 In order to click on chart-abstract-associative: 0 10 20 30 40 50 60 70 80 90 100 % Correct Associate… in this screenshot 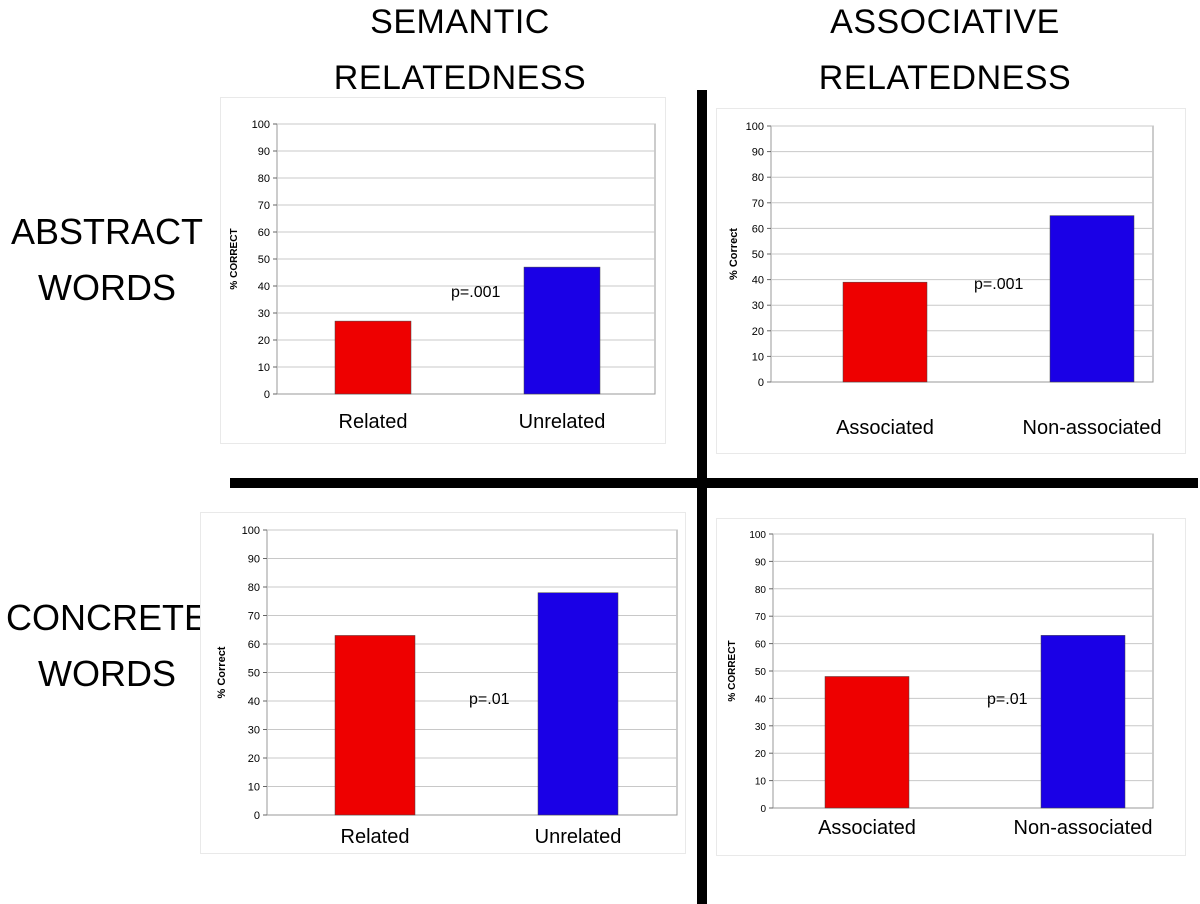, I will do `click(945, 280)`.